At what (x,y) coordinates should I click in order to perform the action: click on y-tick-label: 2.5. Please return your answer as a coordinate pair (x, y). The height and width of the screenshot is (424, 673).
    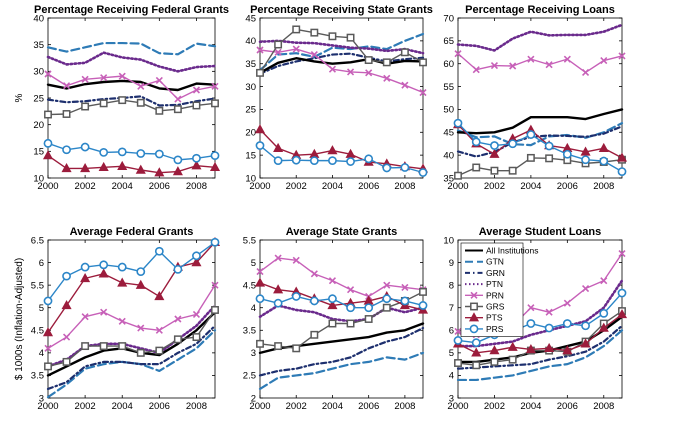
    Looking at the image, I should click on (249, 376).